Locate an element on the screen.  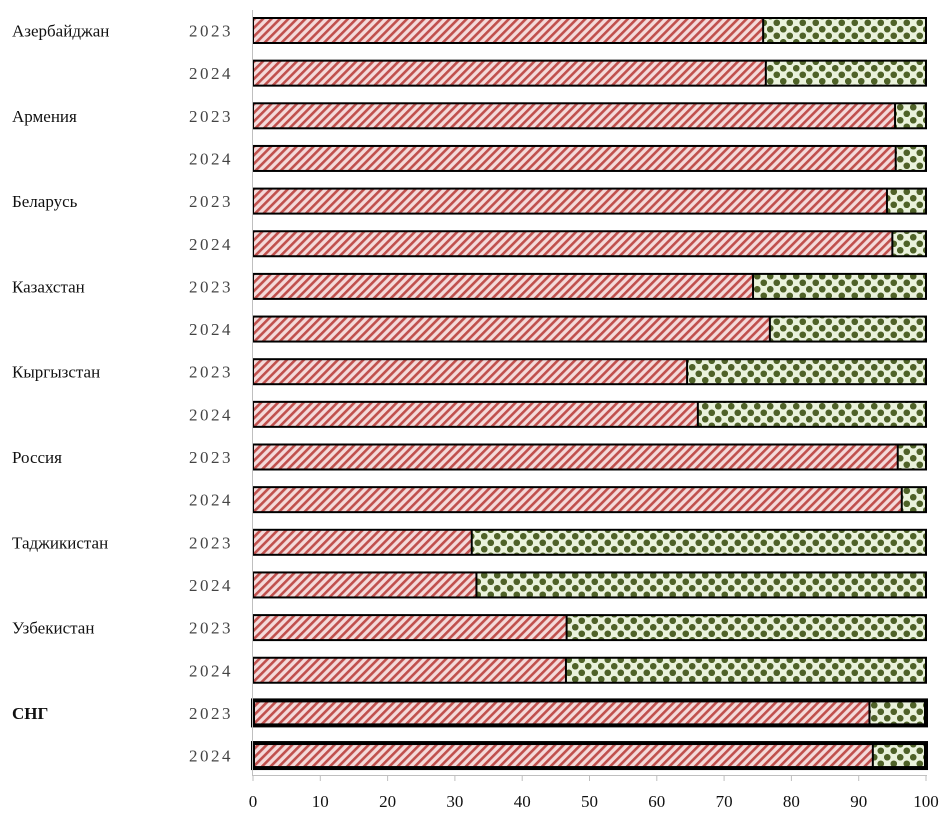
x-tick-label: 50 is located at coordinates (589, 801).